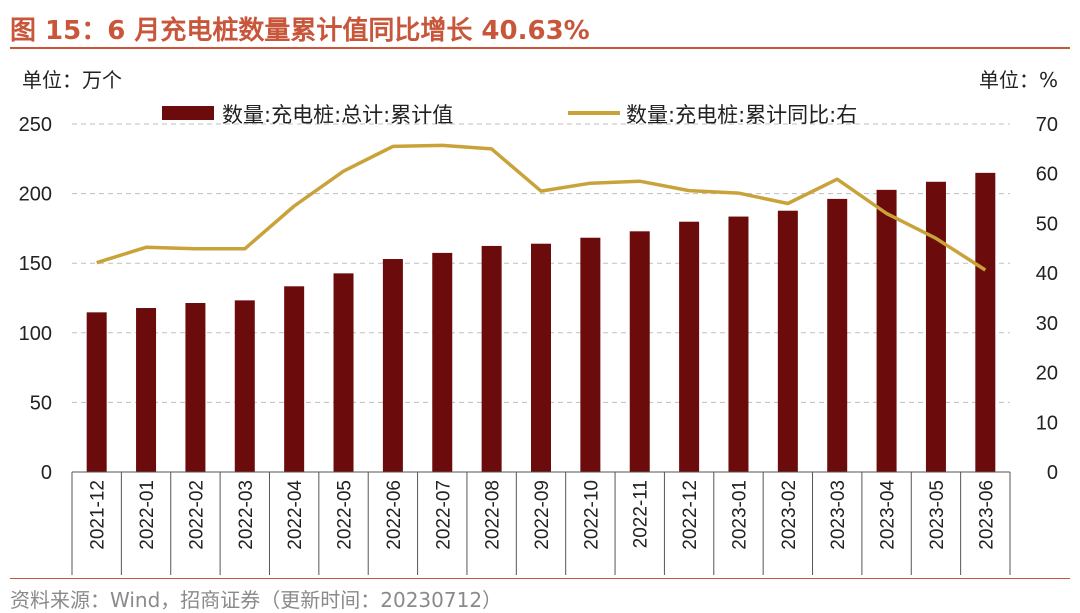  I want to click on x-tick-label: 2023-06, so click(986, 515).